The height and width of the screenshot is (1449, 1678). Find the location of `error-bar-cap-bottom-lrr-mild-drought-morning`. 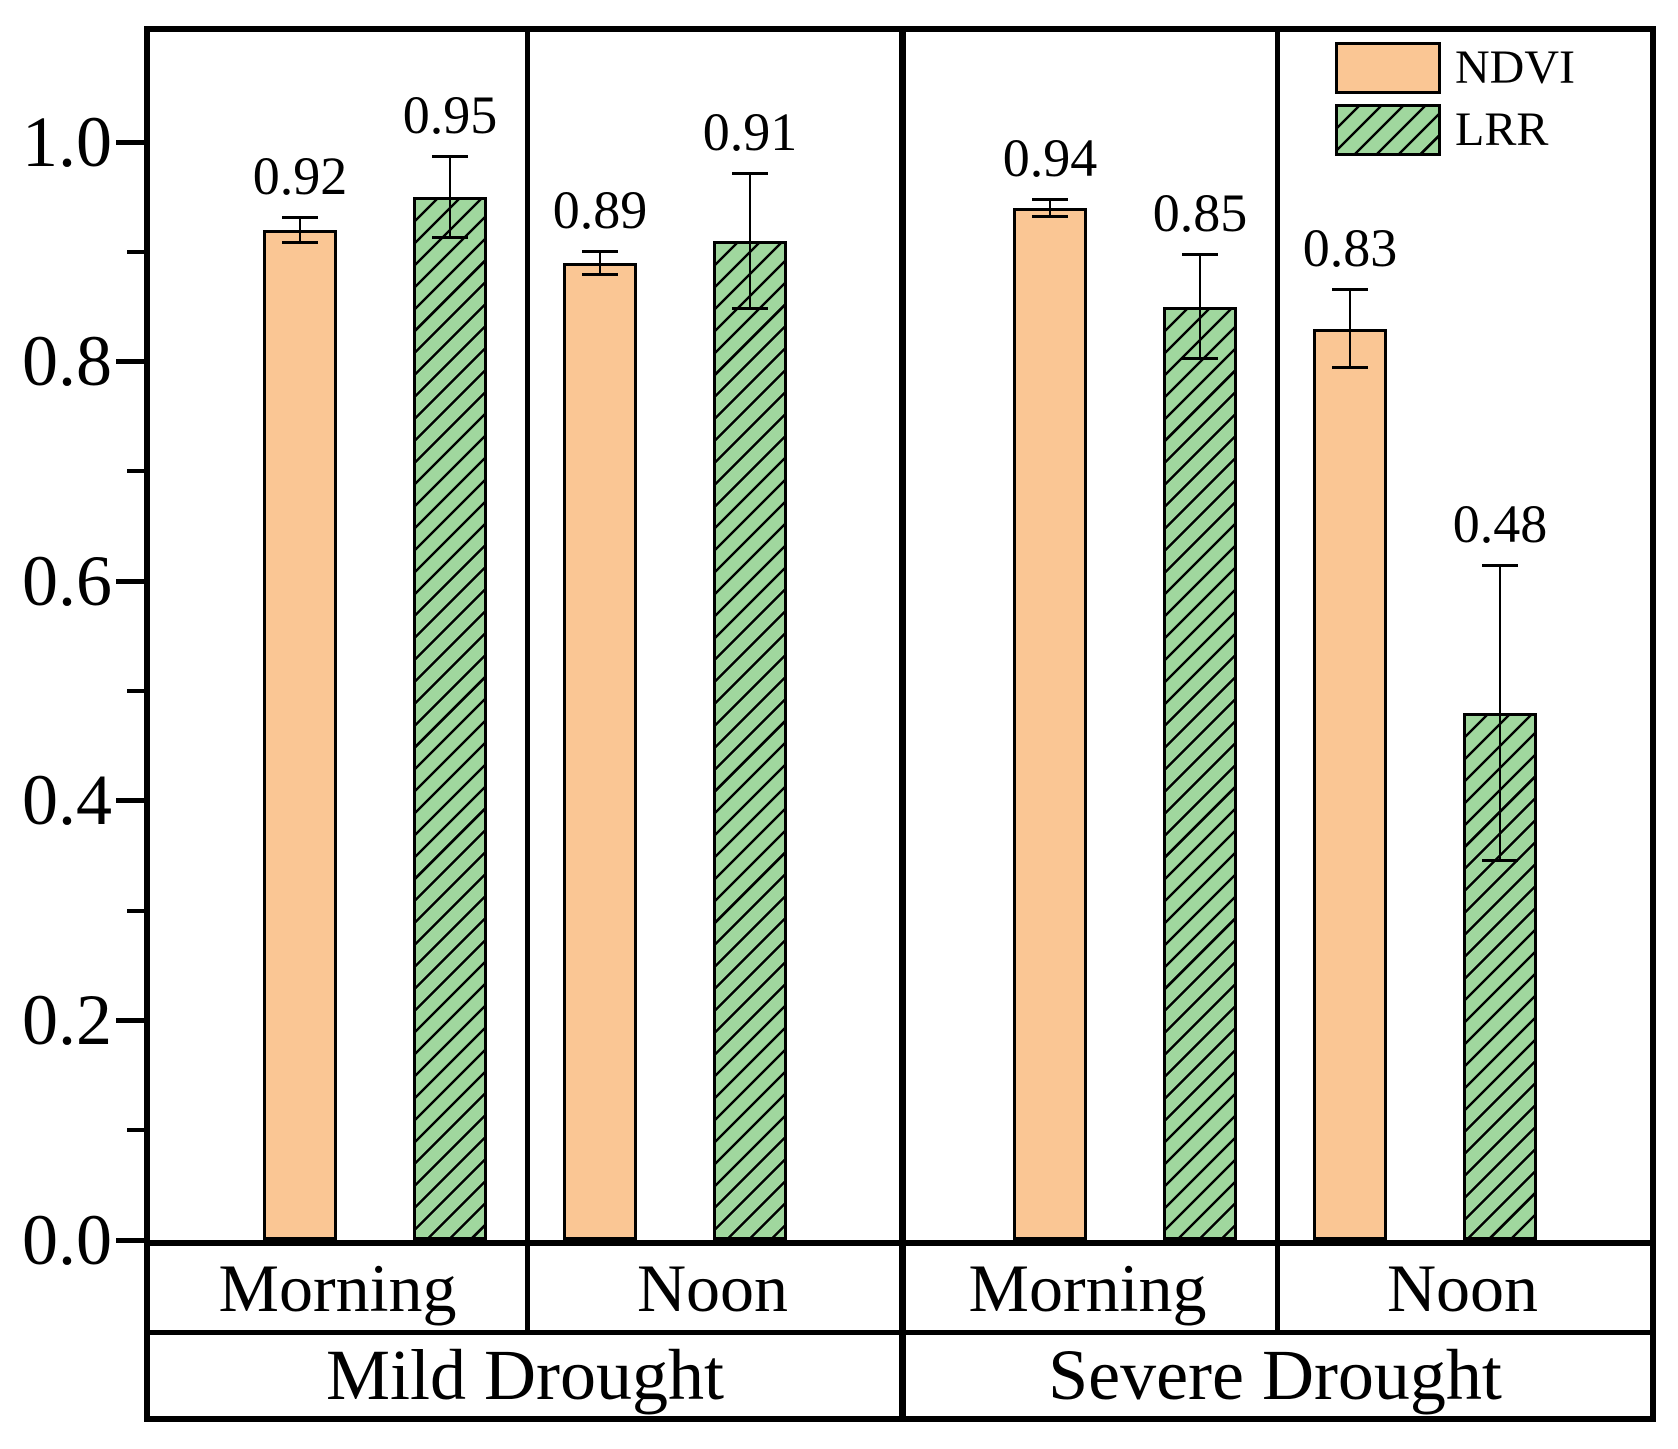

error-bar-cap-bottom-lrr-mild-drought-morning is located at coordinates (450, 237).